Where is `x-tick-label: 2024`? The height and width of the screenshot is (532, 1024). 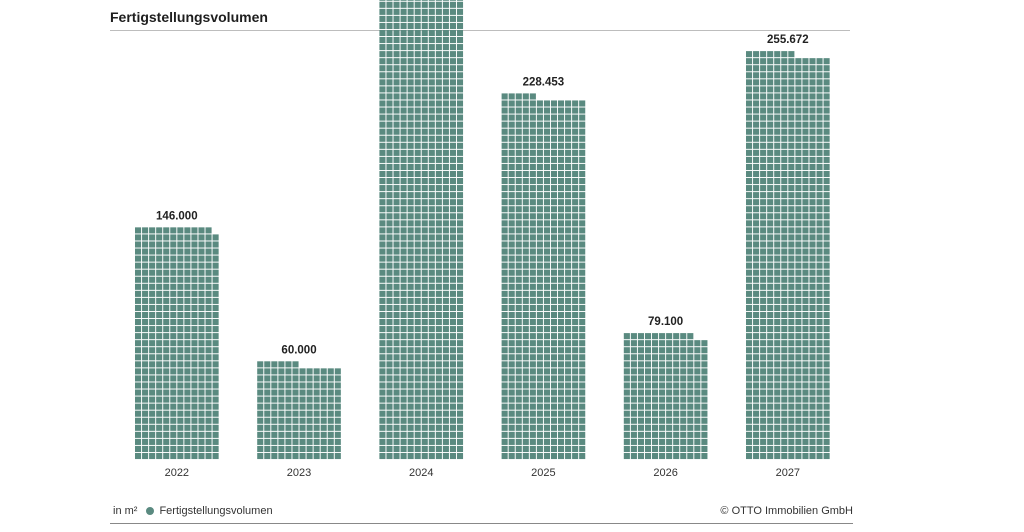
x-tick-label: 2024 is located at coordinates (421, 473).